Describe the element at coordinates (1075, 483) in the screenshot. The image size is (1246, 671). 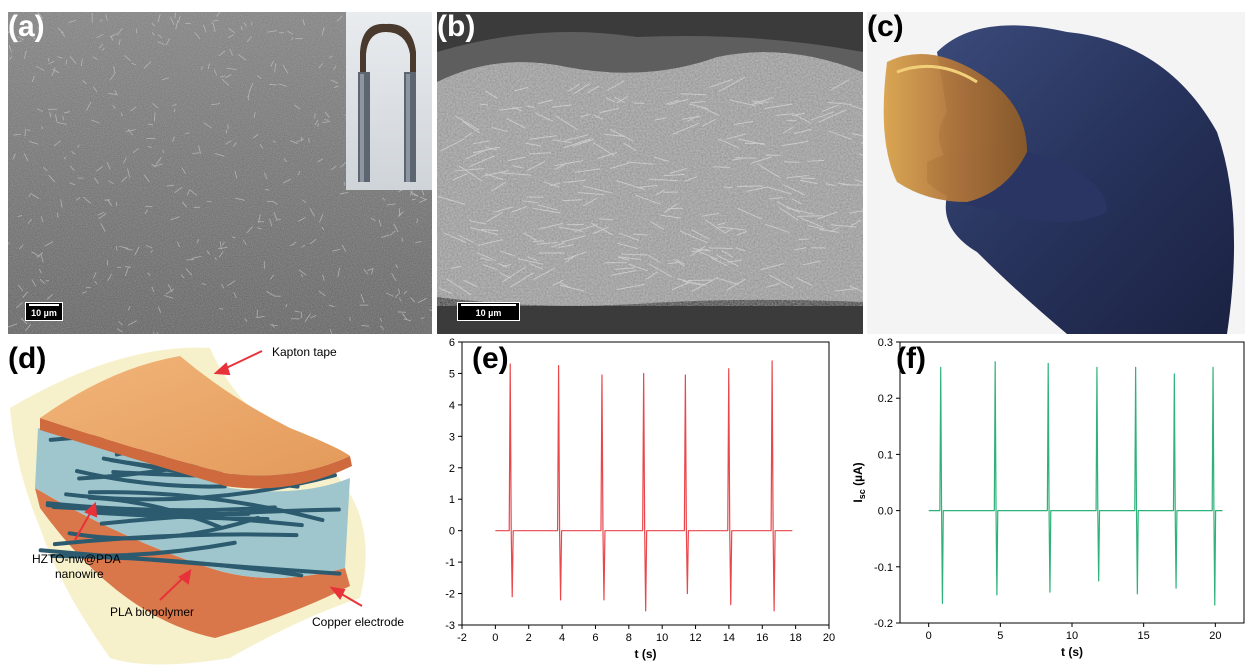
I see `isc-signal-line` at that location.